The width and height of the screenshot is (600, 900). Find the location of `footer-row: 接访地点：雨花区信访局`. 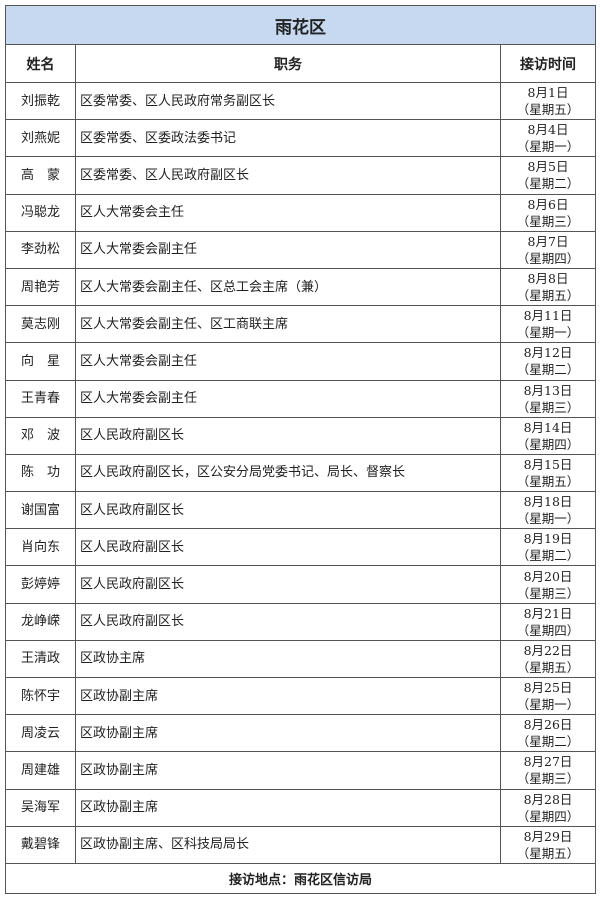

footer-row: 接访地点：雨花区信访局 is located at coordinates (300, 878).